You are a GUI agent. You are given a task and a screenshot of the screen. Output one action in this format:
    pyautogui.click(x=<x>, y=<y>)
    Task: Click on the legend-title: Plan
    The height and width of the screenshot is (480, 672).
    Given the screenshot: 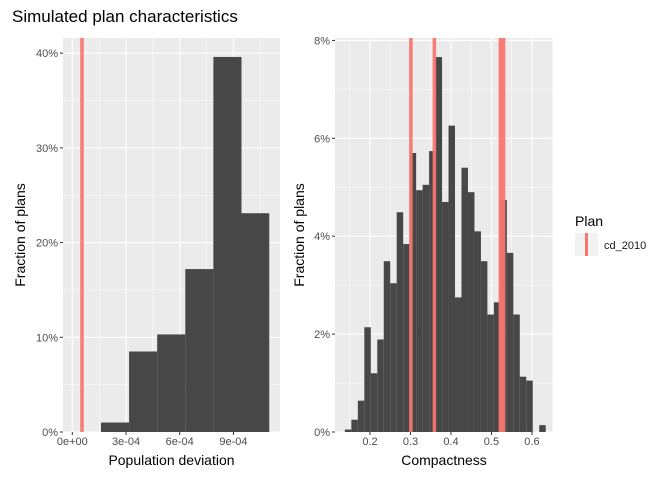 What is the action you would take?
    pyautogui.click(x=589, y=221)
    